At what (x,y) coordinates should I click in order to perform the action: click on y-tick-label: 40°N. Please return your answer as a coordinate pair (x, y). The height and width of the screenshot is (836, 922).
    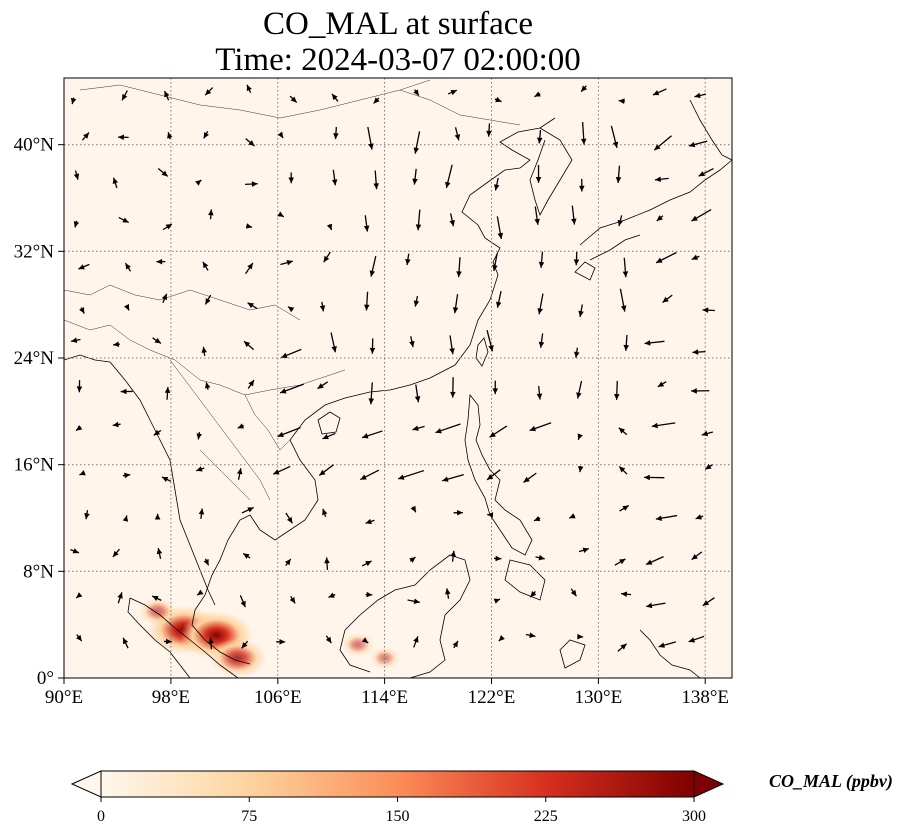
    Looking at the image, I should click on (34, 145).